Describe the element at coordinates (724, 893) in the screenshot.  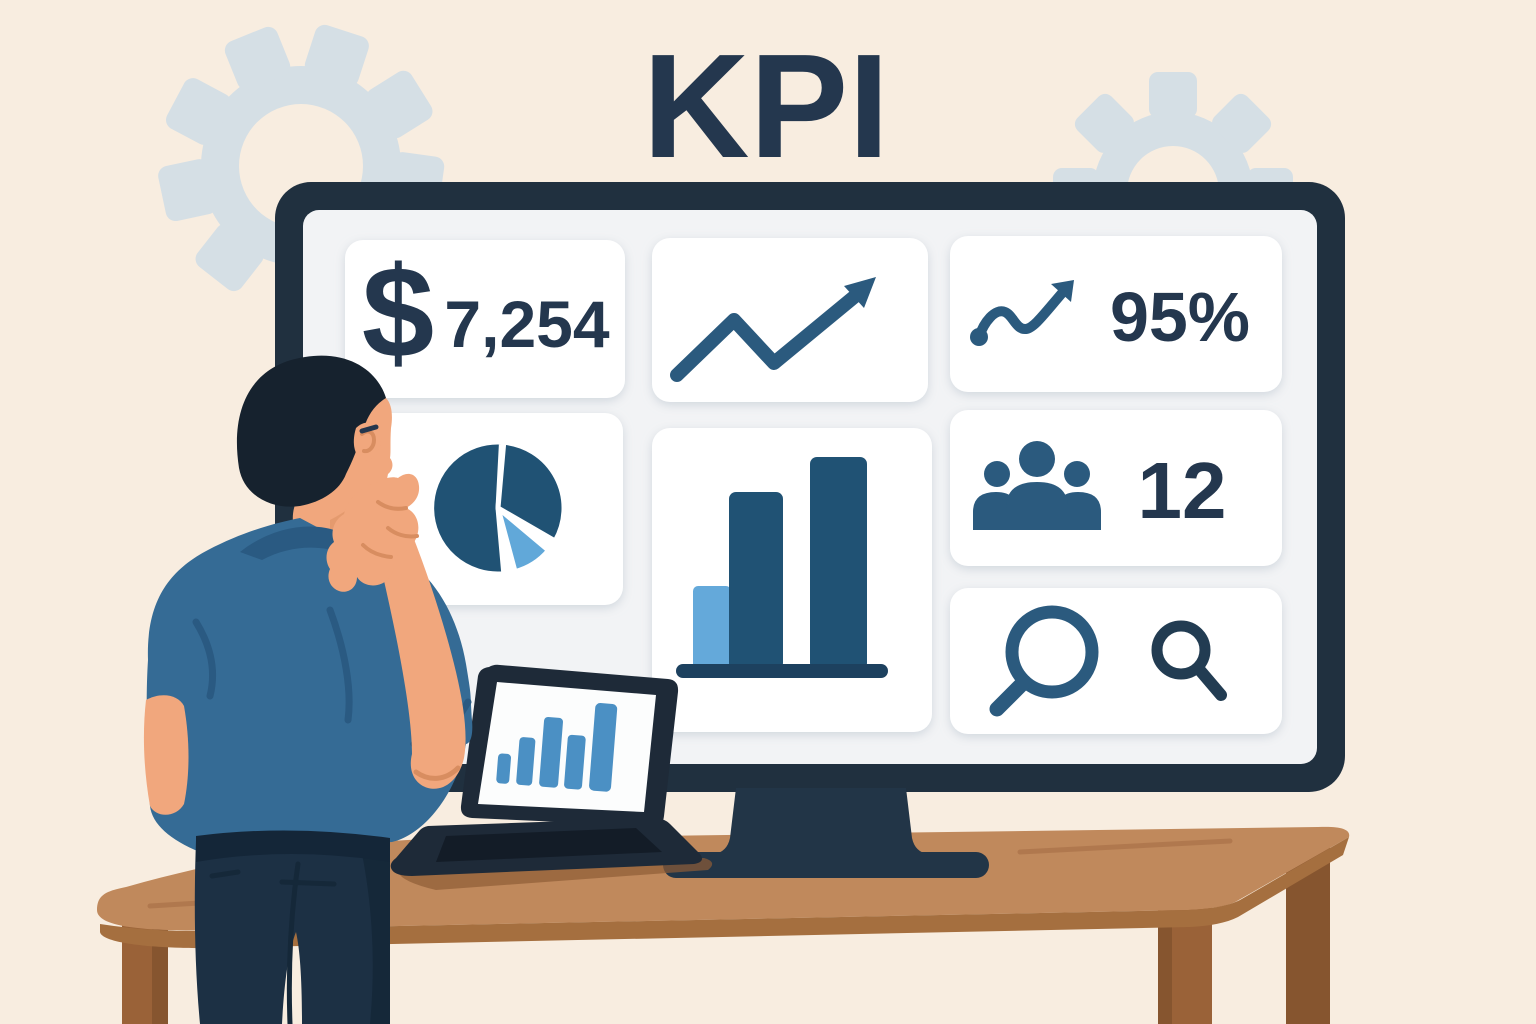
I see `desk-front-edge` at that location.